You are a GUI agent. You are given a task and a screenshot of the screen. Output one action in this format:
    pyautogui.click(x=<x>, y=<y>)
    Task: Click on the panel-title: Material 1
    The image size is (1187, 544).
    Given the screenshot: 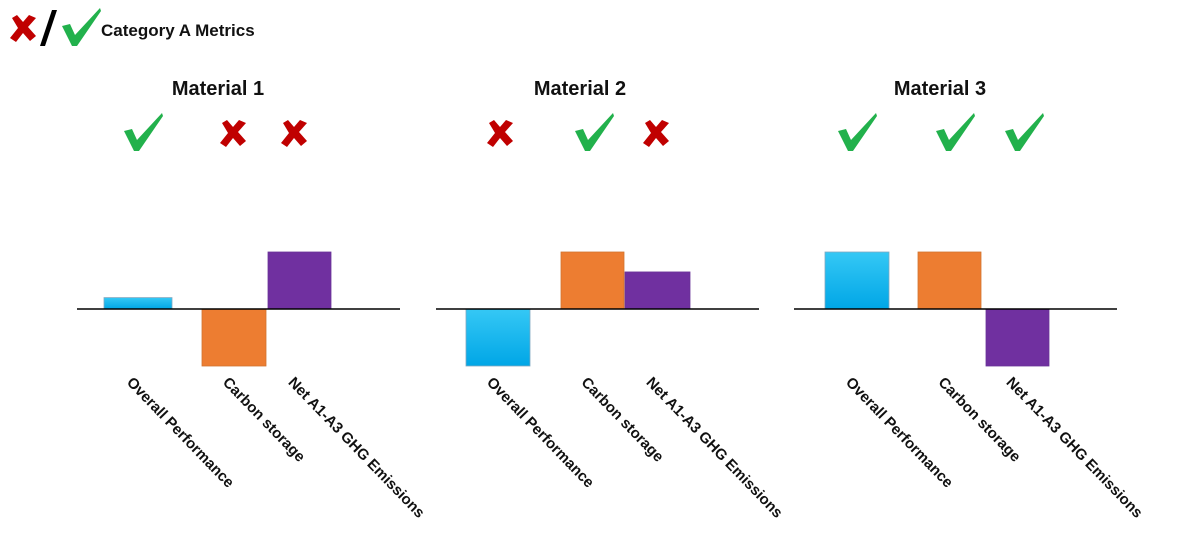 What is the action you would take?
    pyautogui.click(x=218, y=89)
    